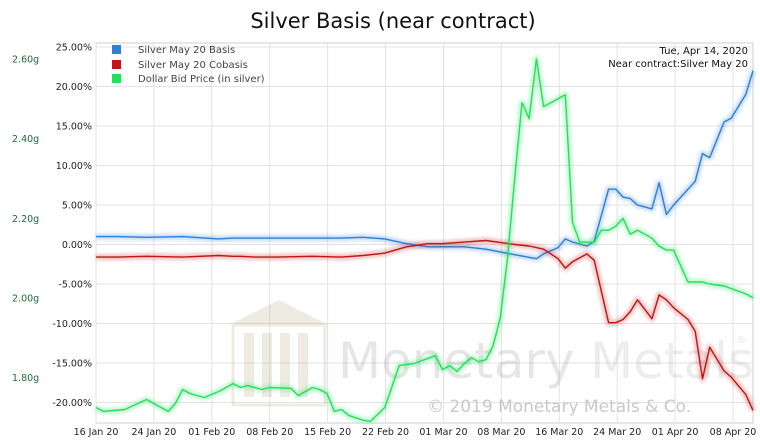 The height and width of the screenshot is (442, 760). I want to click on x-axis-tick-4: 15 Feb 20, so click(327, 432).